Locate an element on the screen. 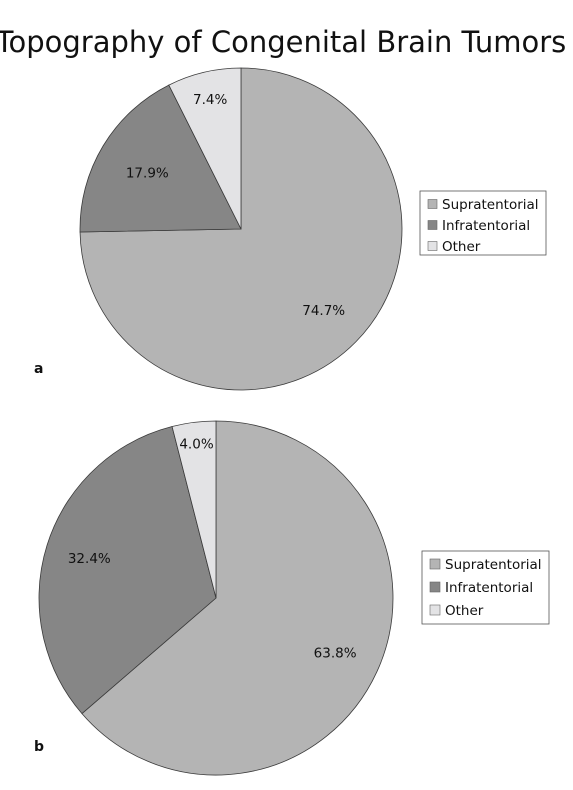  pie-a-label-other: 7.4% is located at coordinates (210, 100).